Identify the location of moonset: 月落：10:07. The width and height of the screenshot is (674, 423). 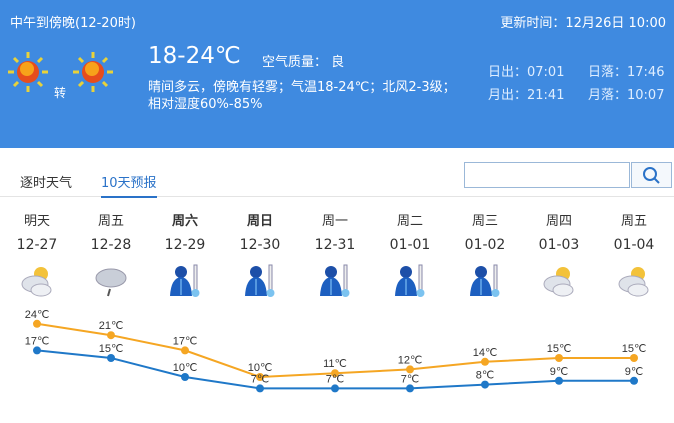
(626, 95).